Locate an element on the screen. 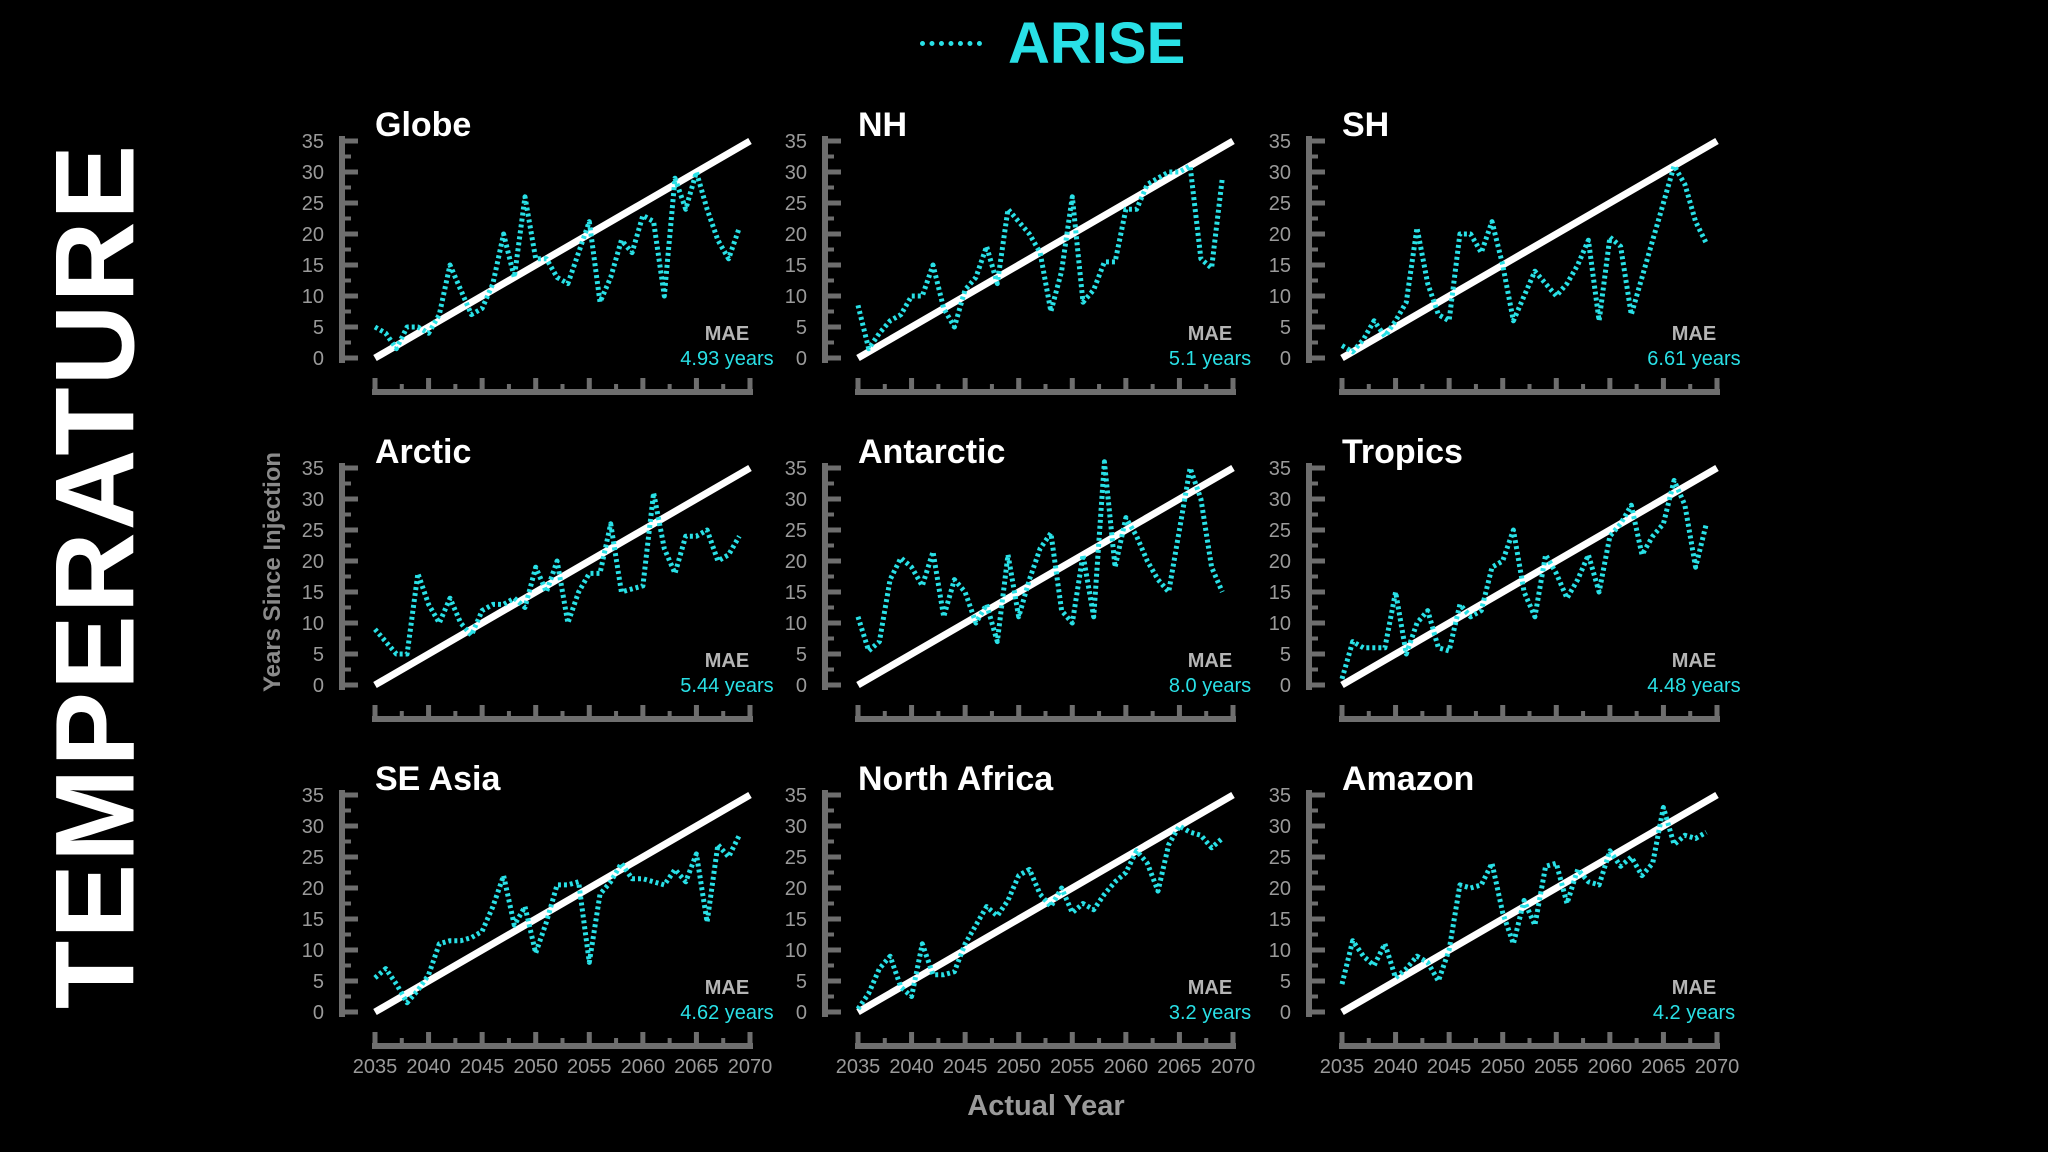  mae-value: 5.1 years is located at coordinates (1210, 359).